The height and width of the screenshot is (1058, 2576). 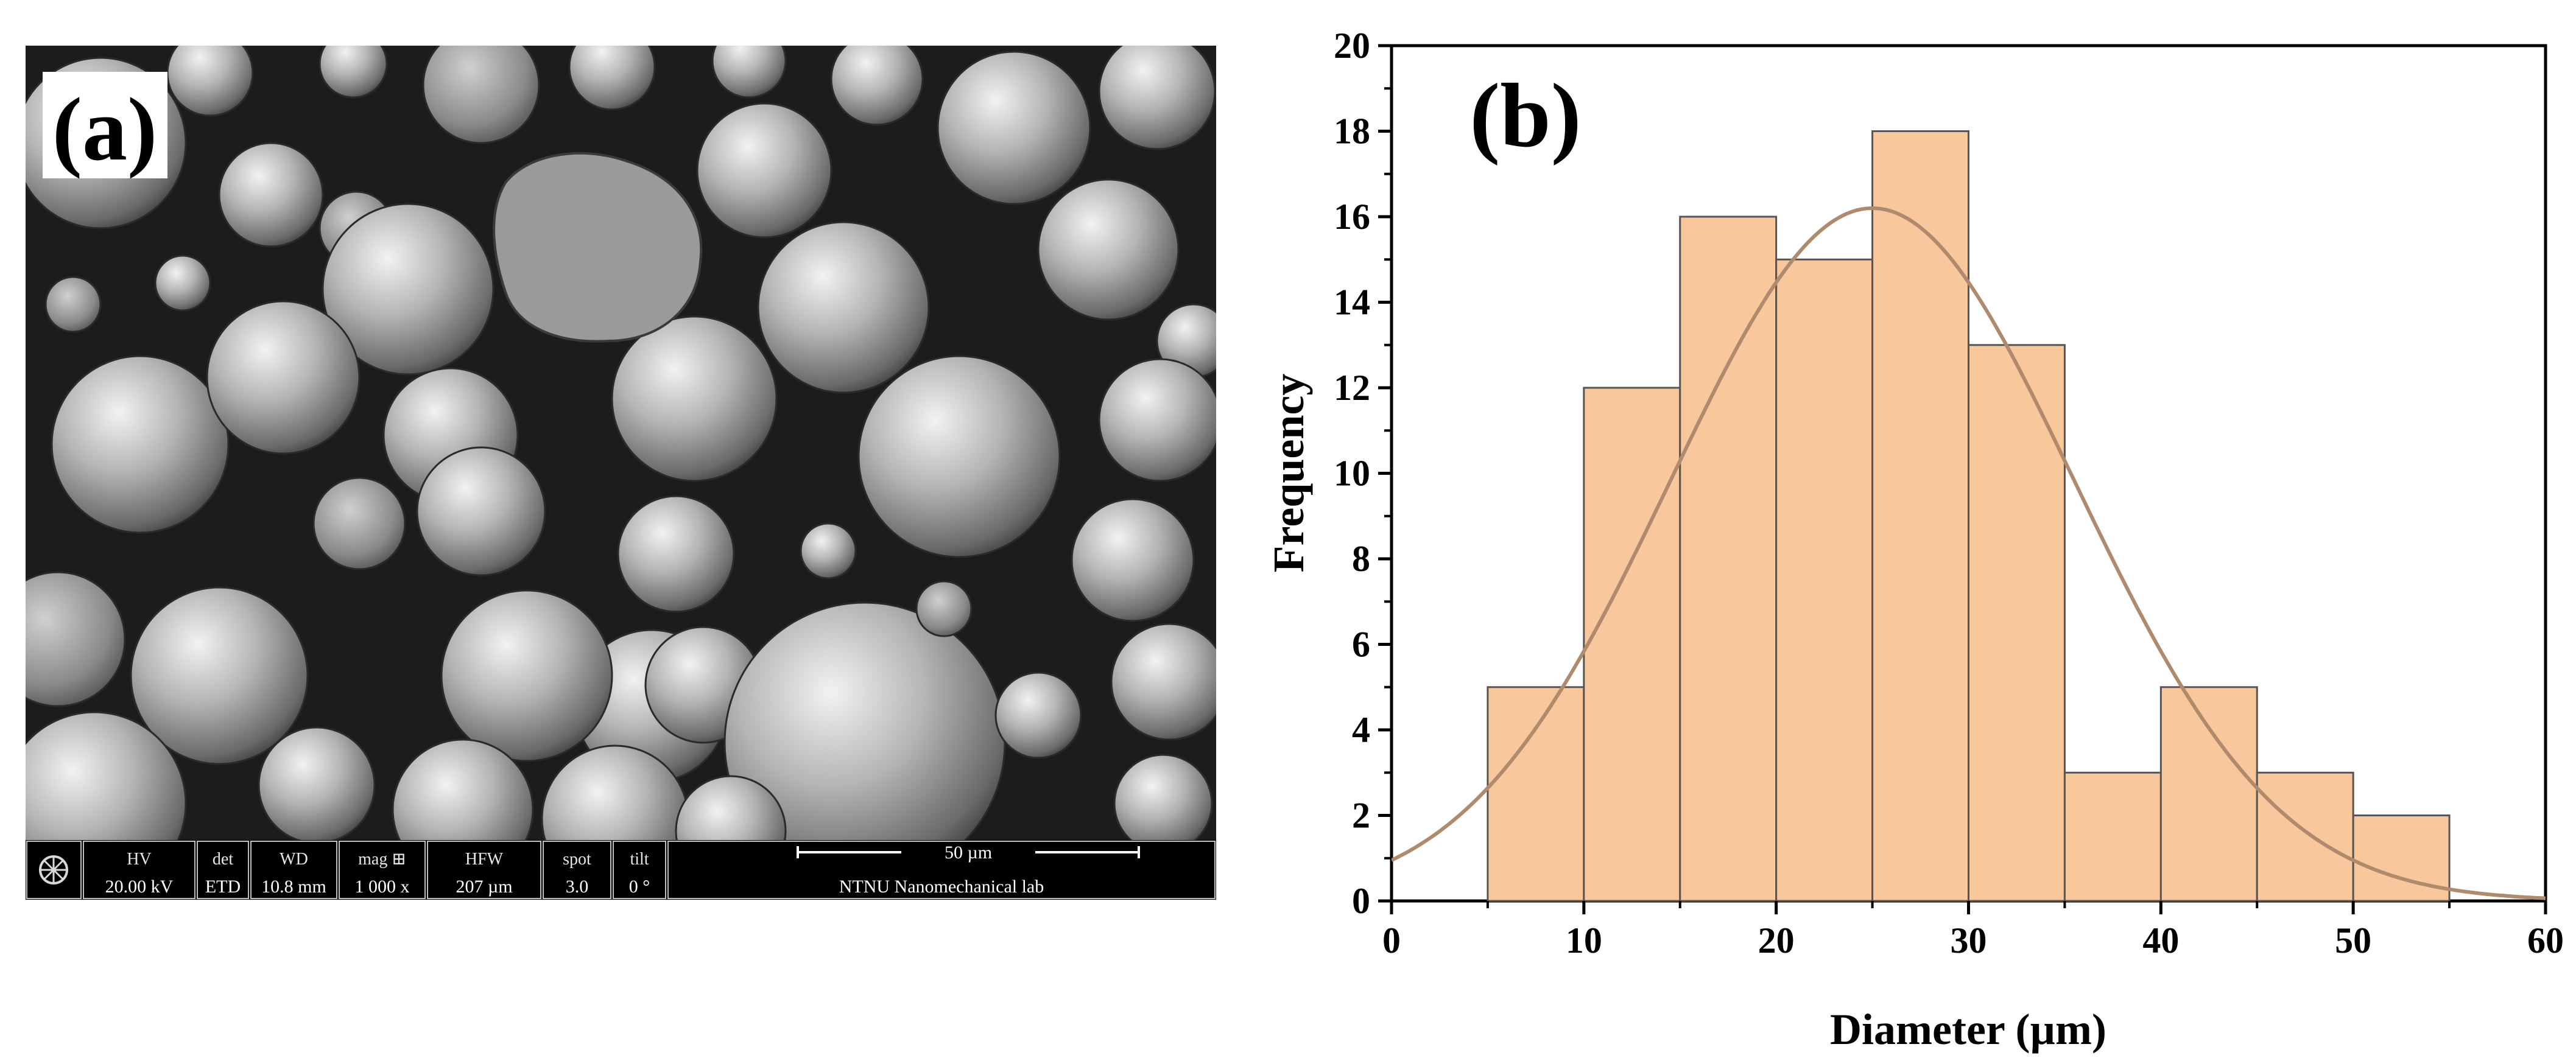 I want to click on y-tick-label: 2, so click(x=1361, y=816).